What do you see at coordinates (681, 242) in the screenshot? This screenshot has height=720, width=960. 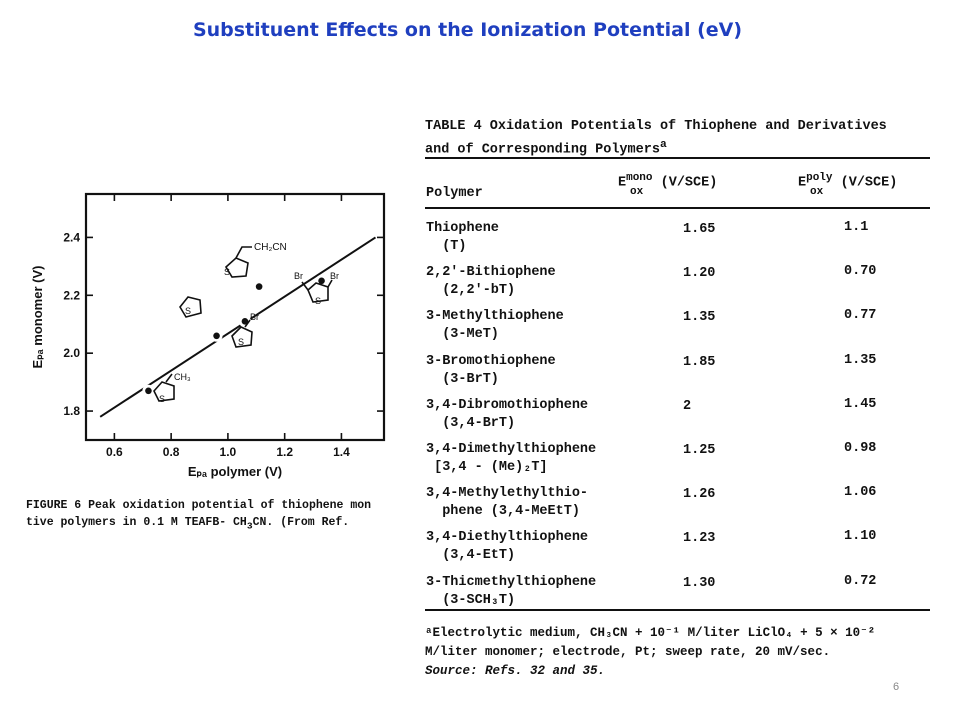 I see `table-row: Thiophene (T) 1.65 1.1` at bounding box center [681, 242].